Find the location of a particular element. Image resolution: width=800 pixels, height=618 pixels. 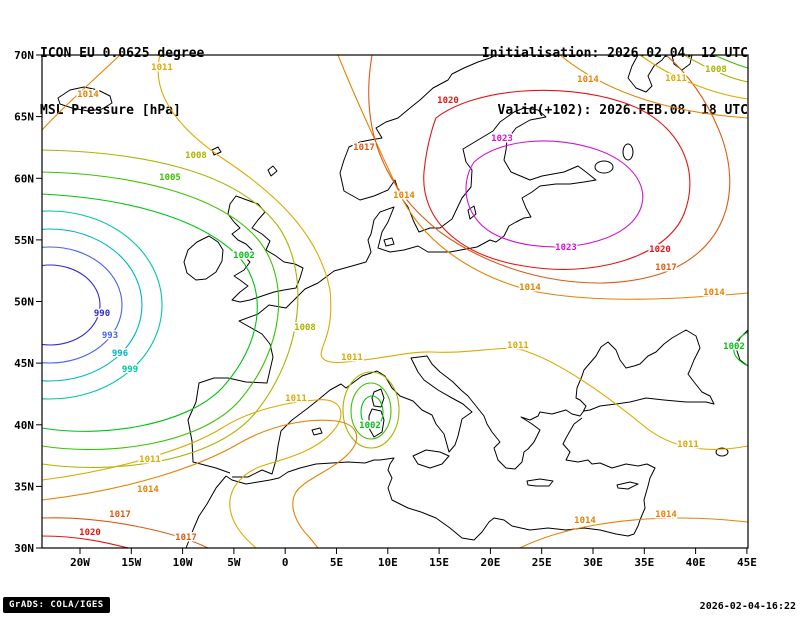

lon-label-15E: 15E is located at coordinates (439, 562).